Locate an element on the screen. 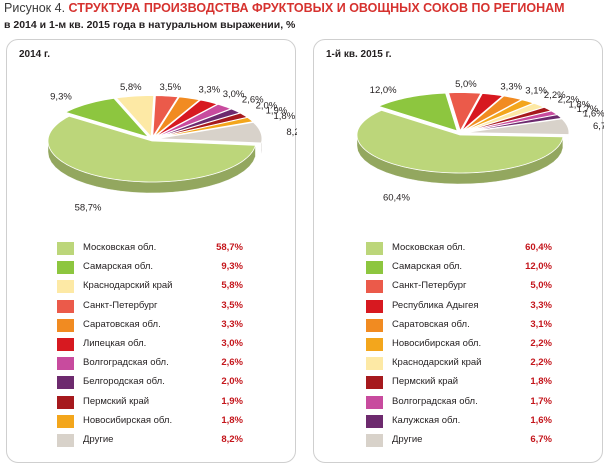  pie-value-label: 3,5% is located at coordinates (170, 87).